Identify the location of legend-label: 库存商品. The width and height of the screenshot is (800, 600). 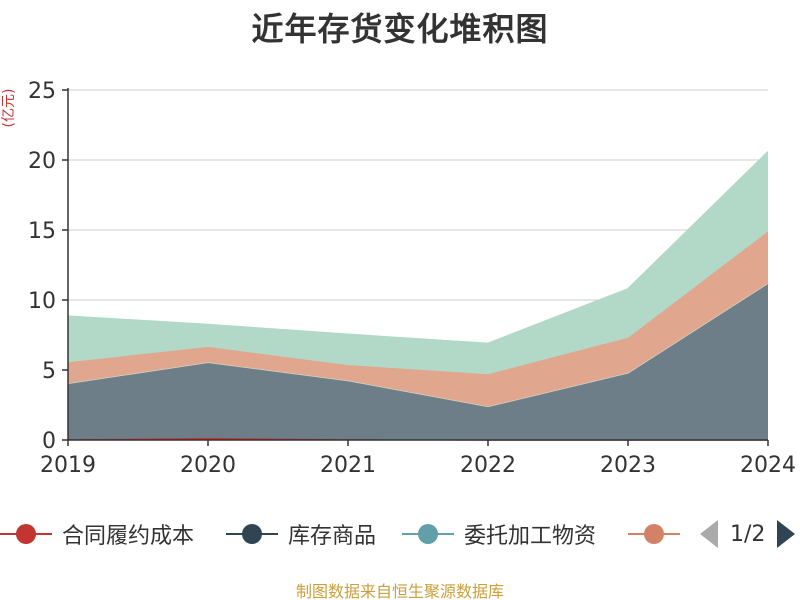
(332, 536).